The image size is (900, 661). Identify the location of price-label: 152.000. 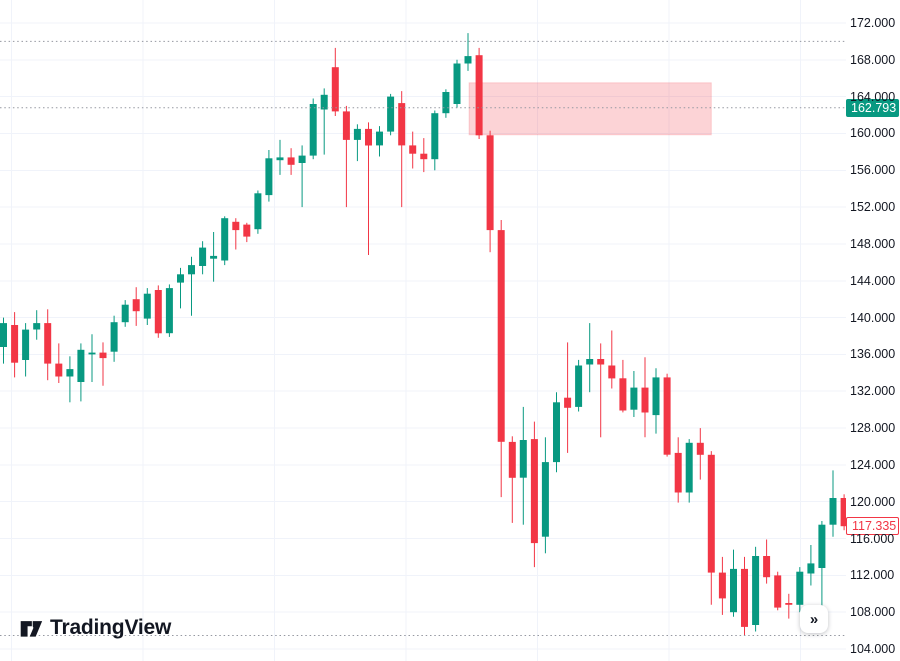
(873, 207).